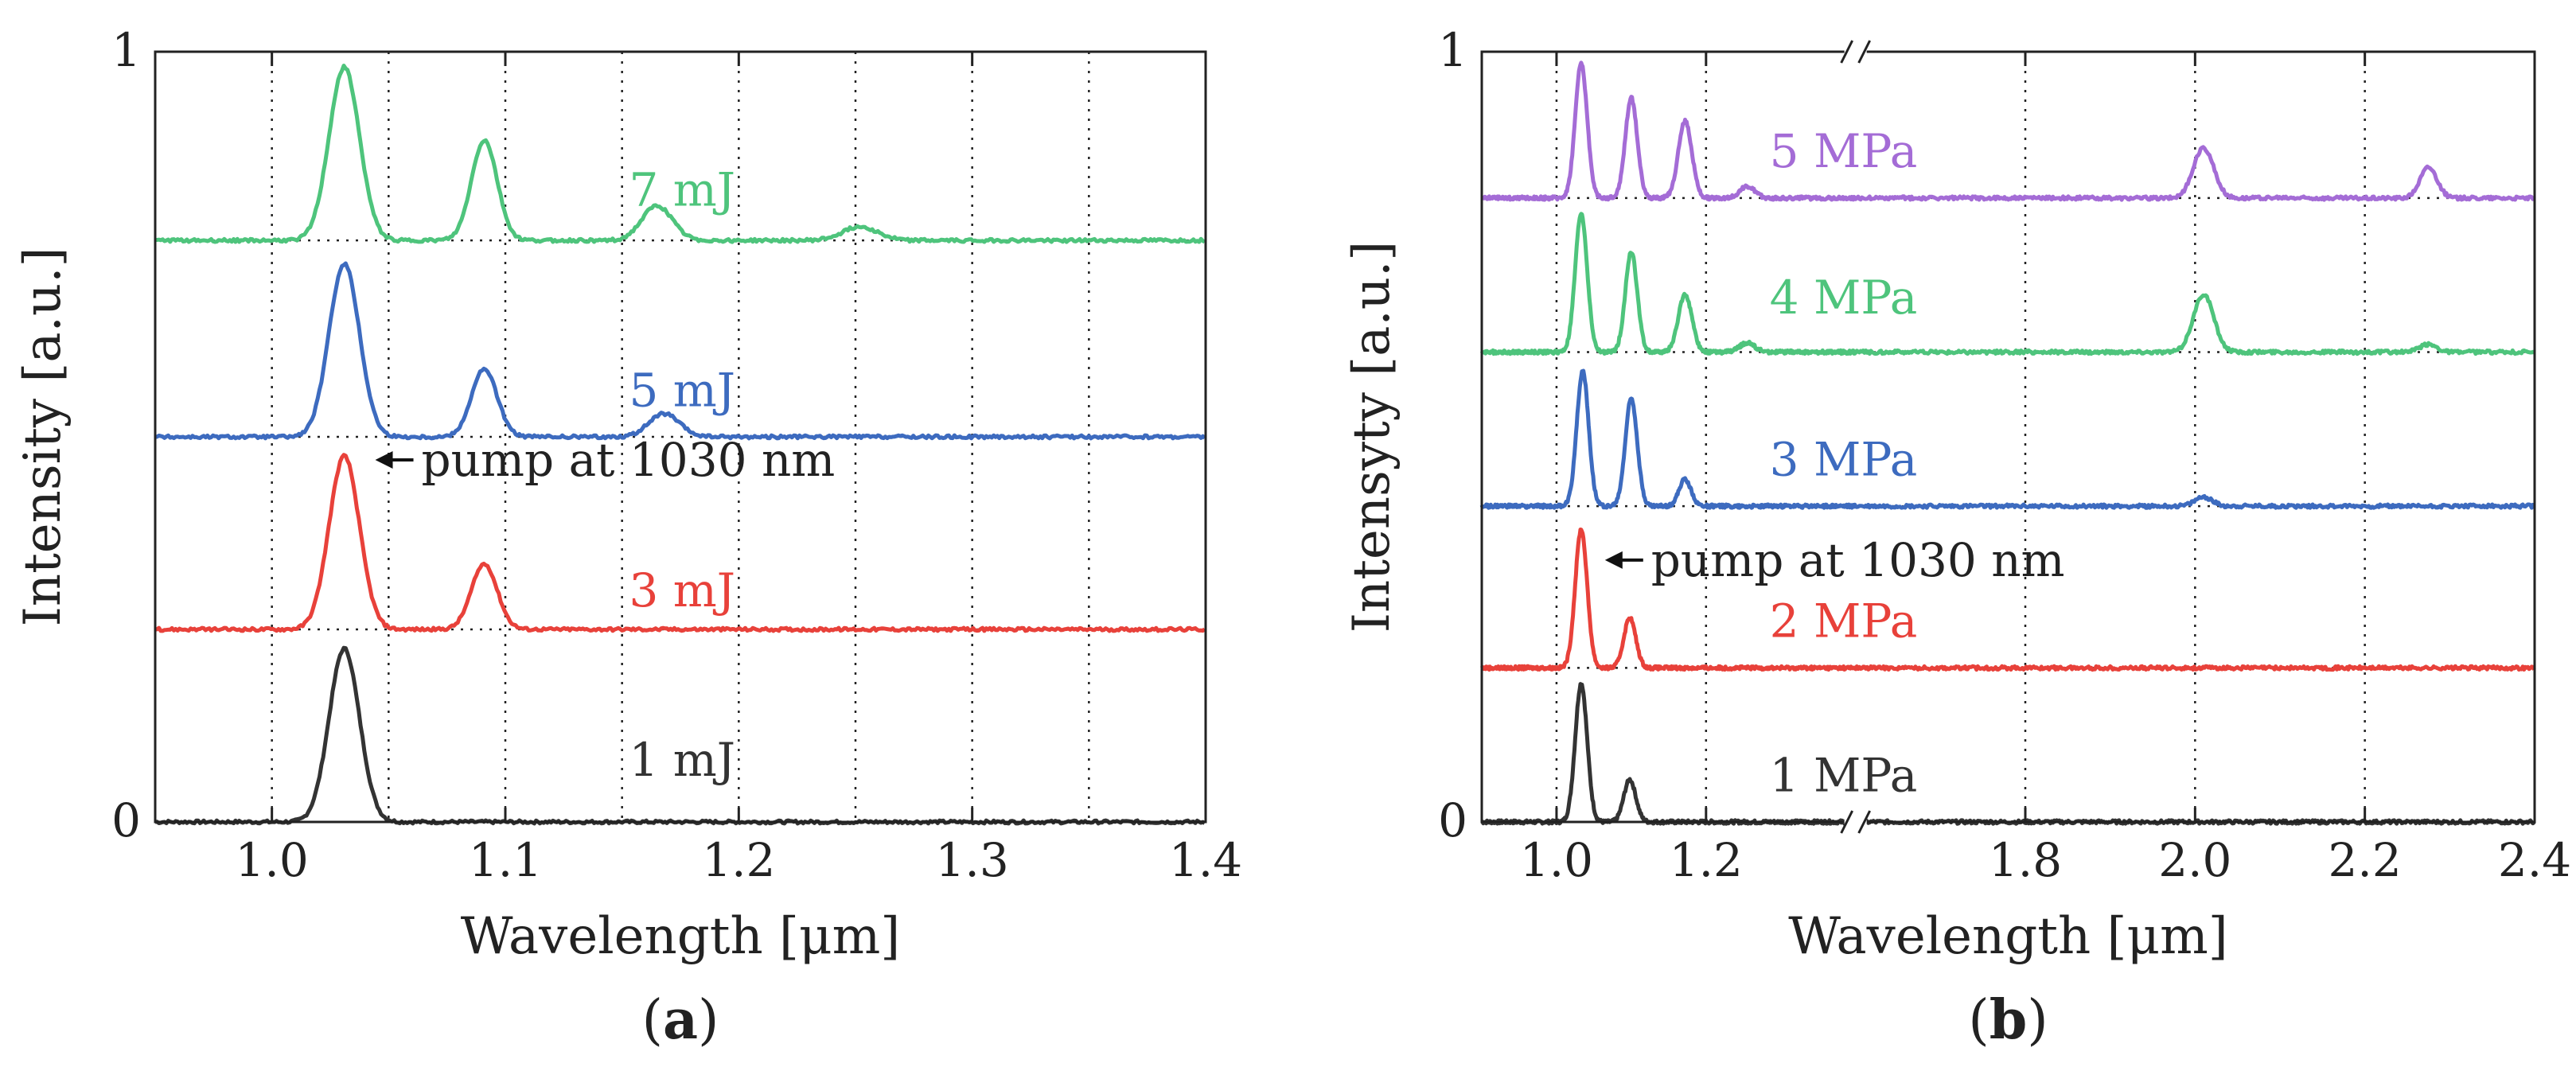  Describe the element at coordinates (1372, 437) in the screenshot. I see `y-axis-label: Intensyty [a.u.]` at that location.